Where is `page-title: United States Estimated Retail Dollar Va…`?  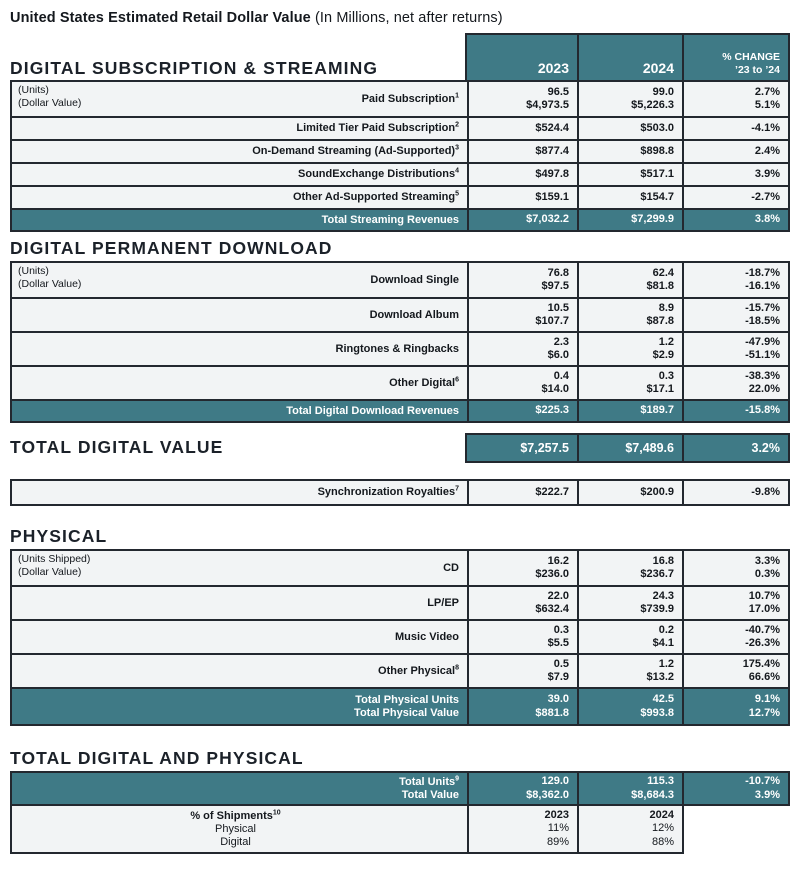
page-title: United States Estimated Retail Dollar Va… is located at coordinates (400, 18).